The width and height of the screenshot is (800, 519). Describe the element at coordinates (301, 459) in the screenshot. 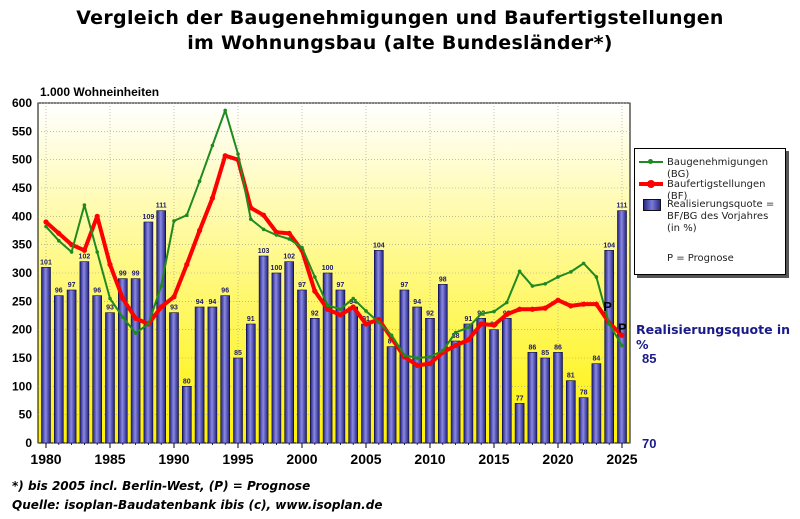

I see `x-tick-label: 2000` at that location.